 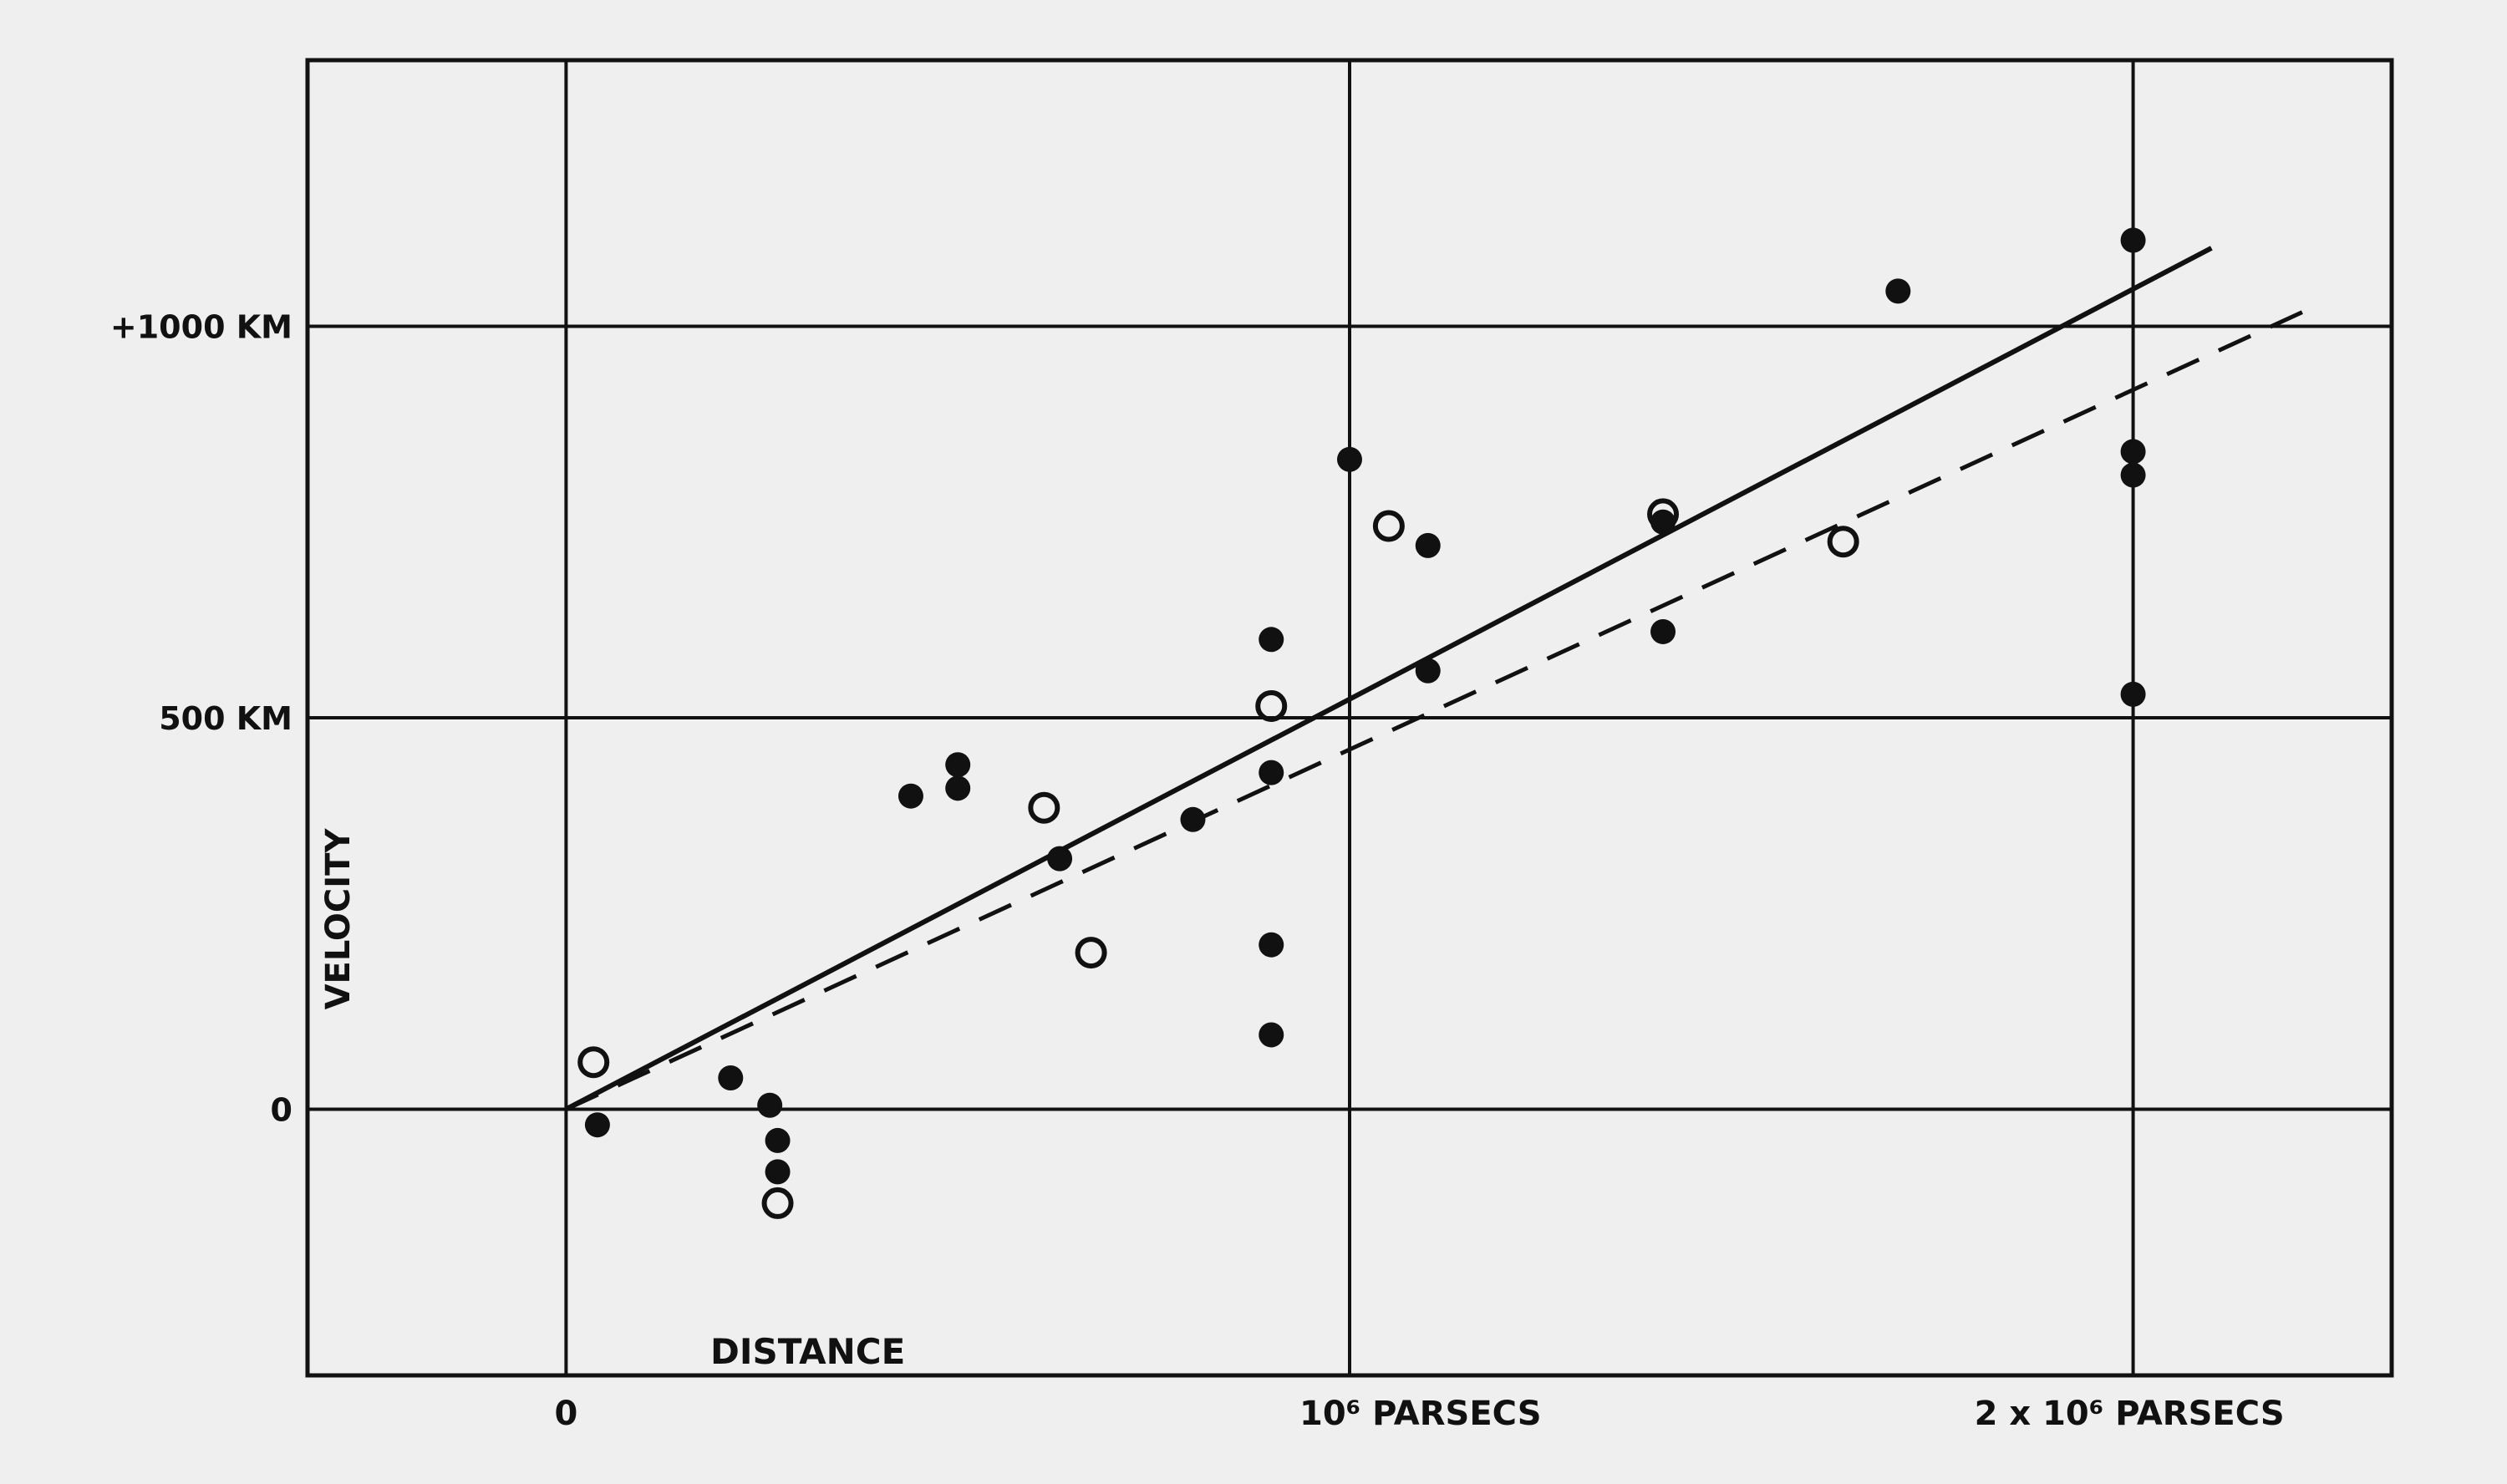 What do you see at coordinates (2130, 1414) in the screenshot?
I see `x-tick-label: 2 x 10⁶ PARSECS` at bounding box center [2130, 1414].